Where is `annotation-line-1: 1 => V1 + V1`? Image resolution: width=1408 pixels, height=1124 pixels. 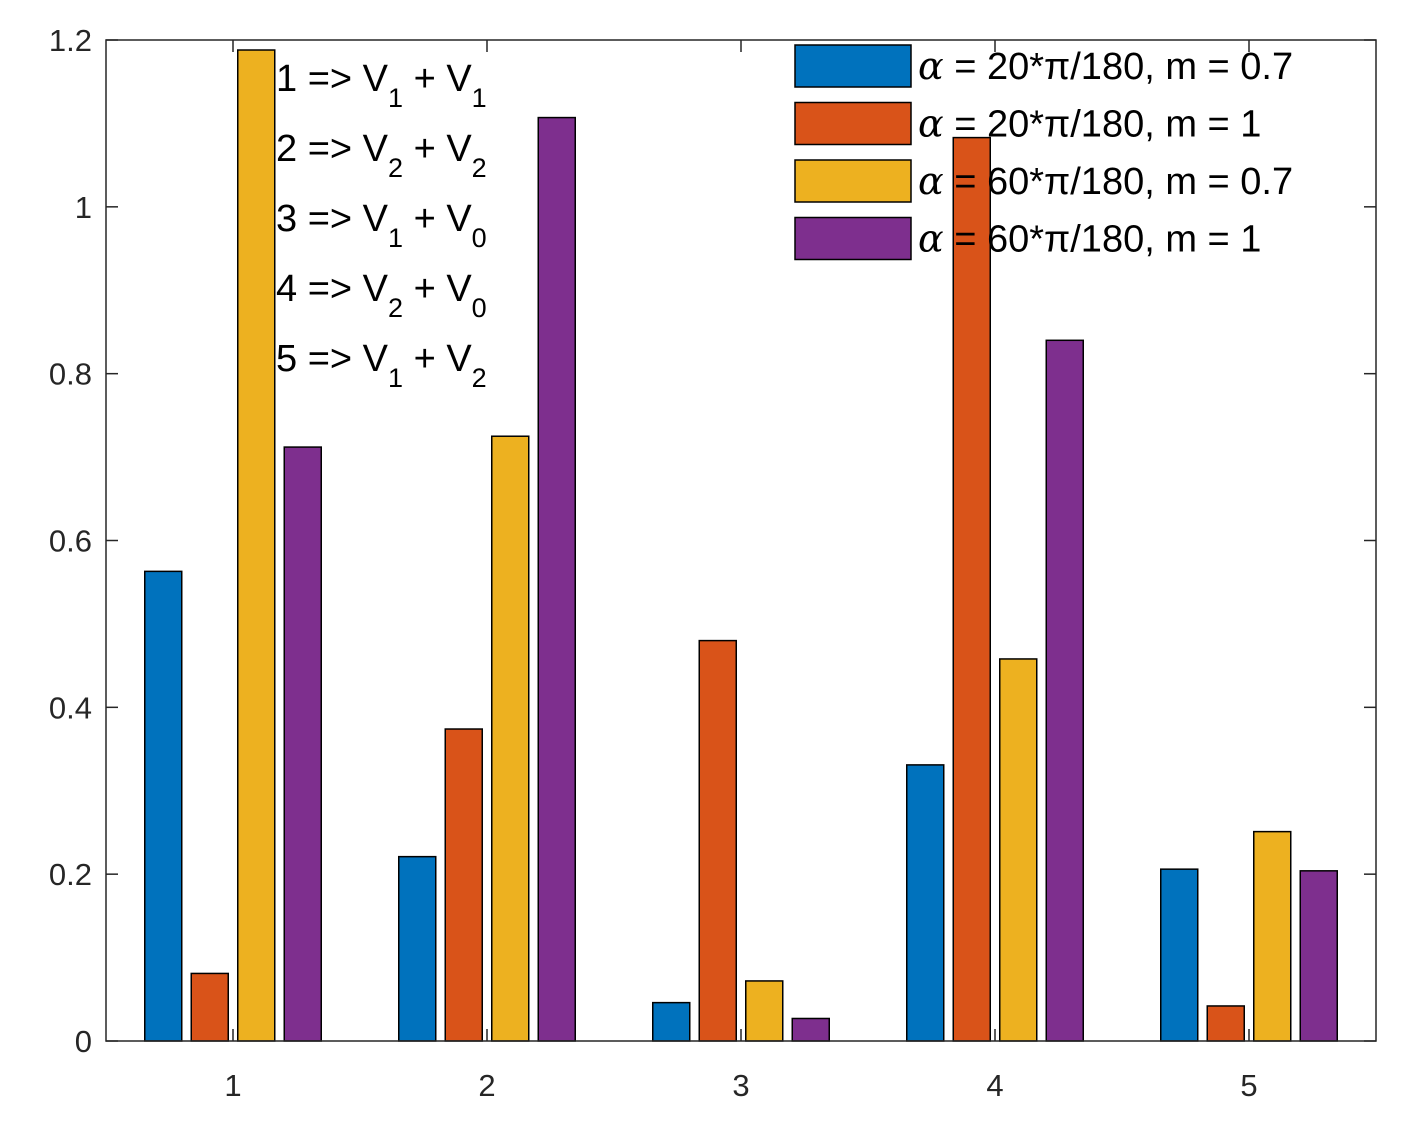
annotation-line-1: 1 => V1 + V1 is located at coordinates (381, 85).